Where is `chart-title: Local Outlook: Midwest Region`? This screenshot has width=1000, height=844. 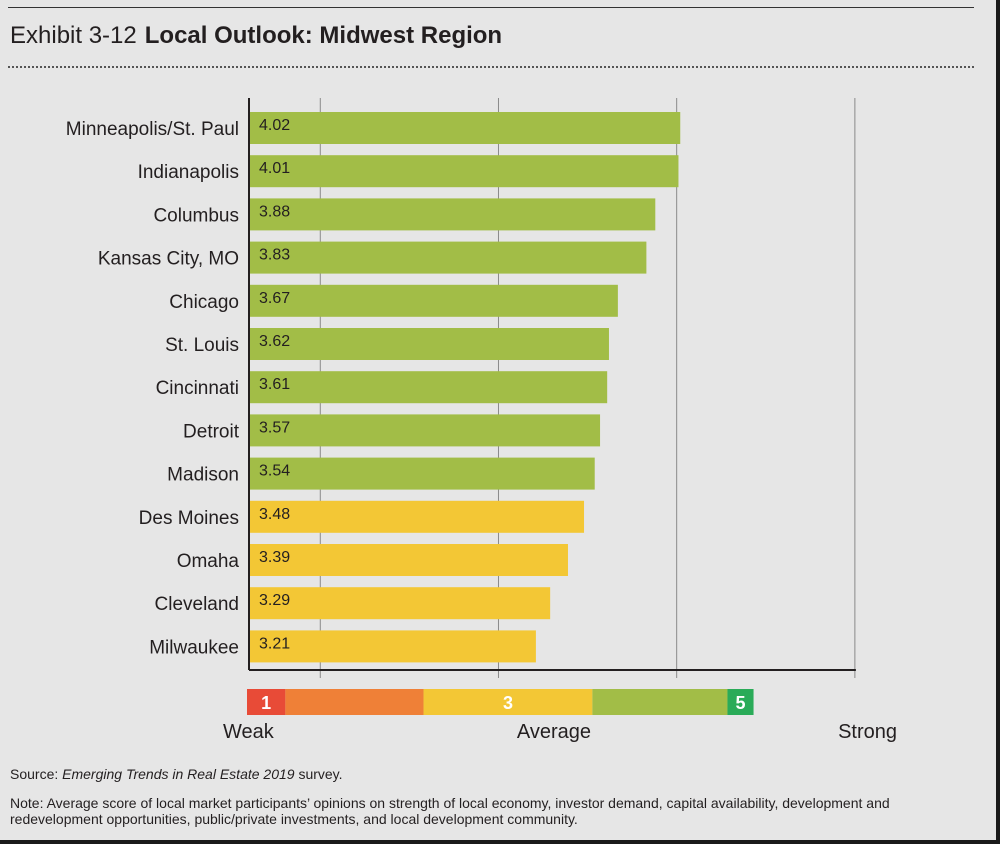
chart-title: Local Outlook: Midwest Region is located at coordinates (323, 35).